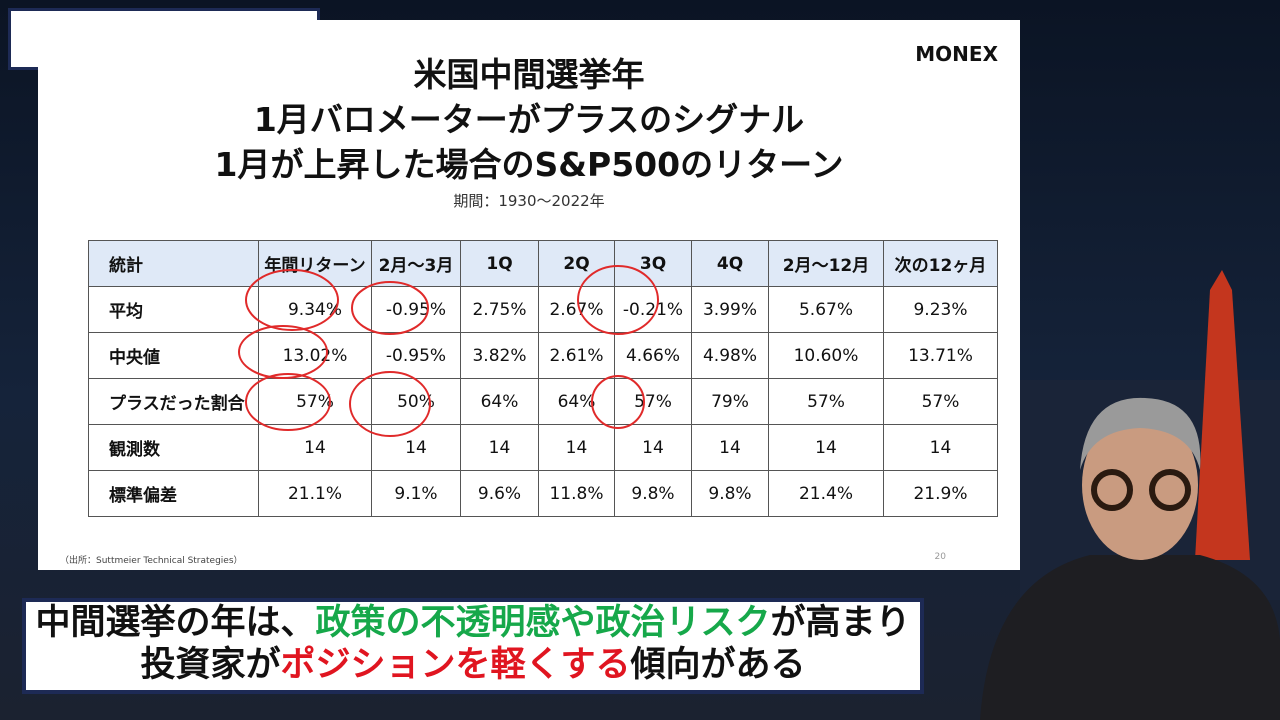 This screenshot has width=1280, height=720. Describe the element at coordinates (940, 493) in the screenshot. I see `cell: 21.9%` at that location.